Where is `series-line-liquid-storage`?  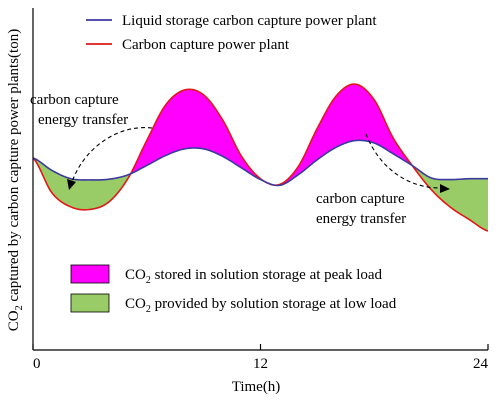 series-line-liquid-storage is located at coordinates (260, 163).